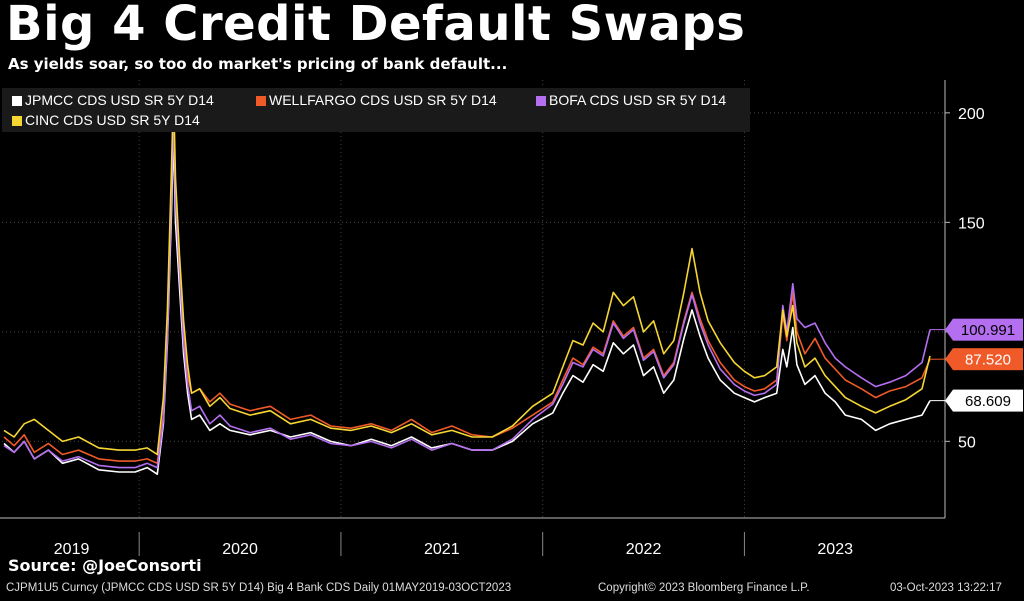  I want to click on x-tick-label-2021: 2021, so click(442, 549).